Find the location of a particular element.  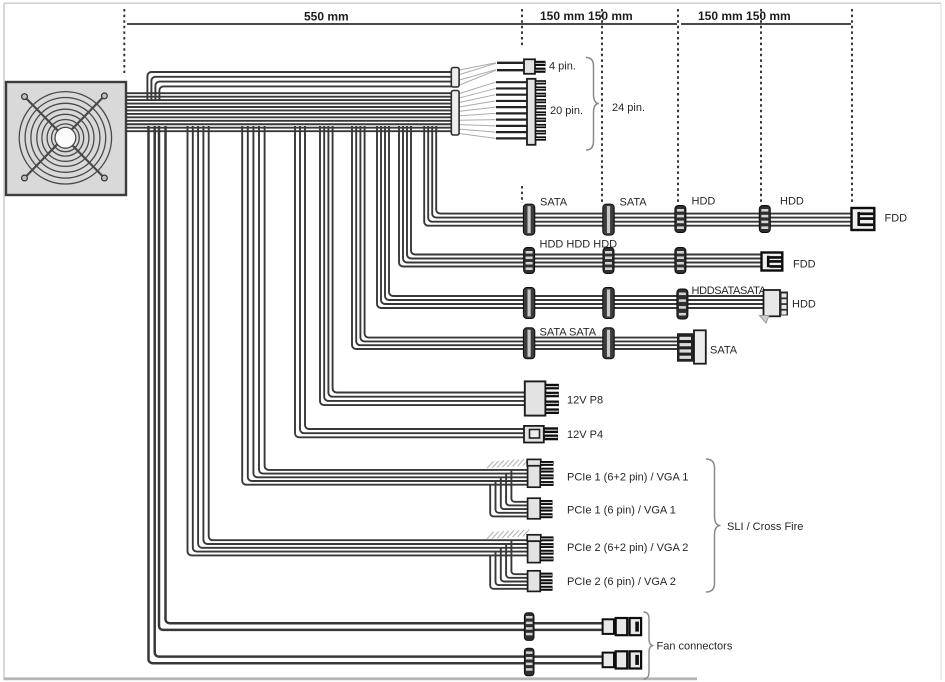

svg-text: HDD HDD HDD is located at coordinates (579, 245).